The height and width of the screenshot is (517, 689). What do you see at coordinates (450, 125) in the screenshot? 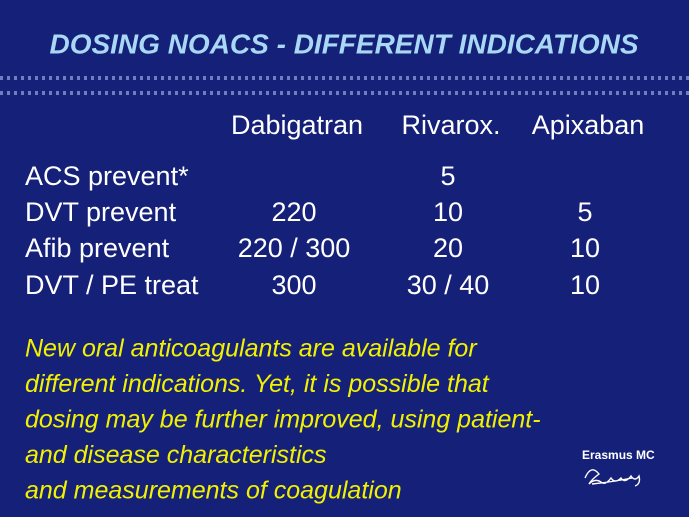
I see `column-header: Rivarox.` at bounding box center [450, 125].